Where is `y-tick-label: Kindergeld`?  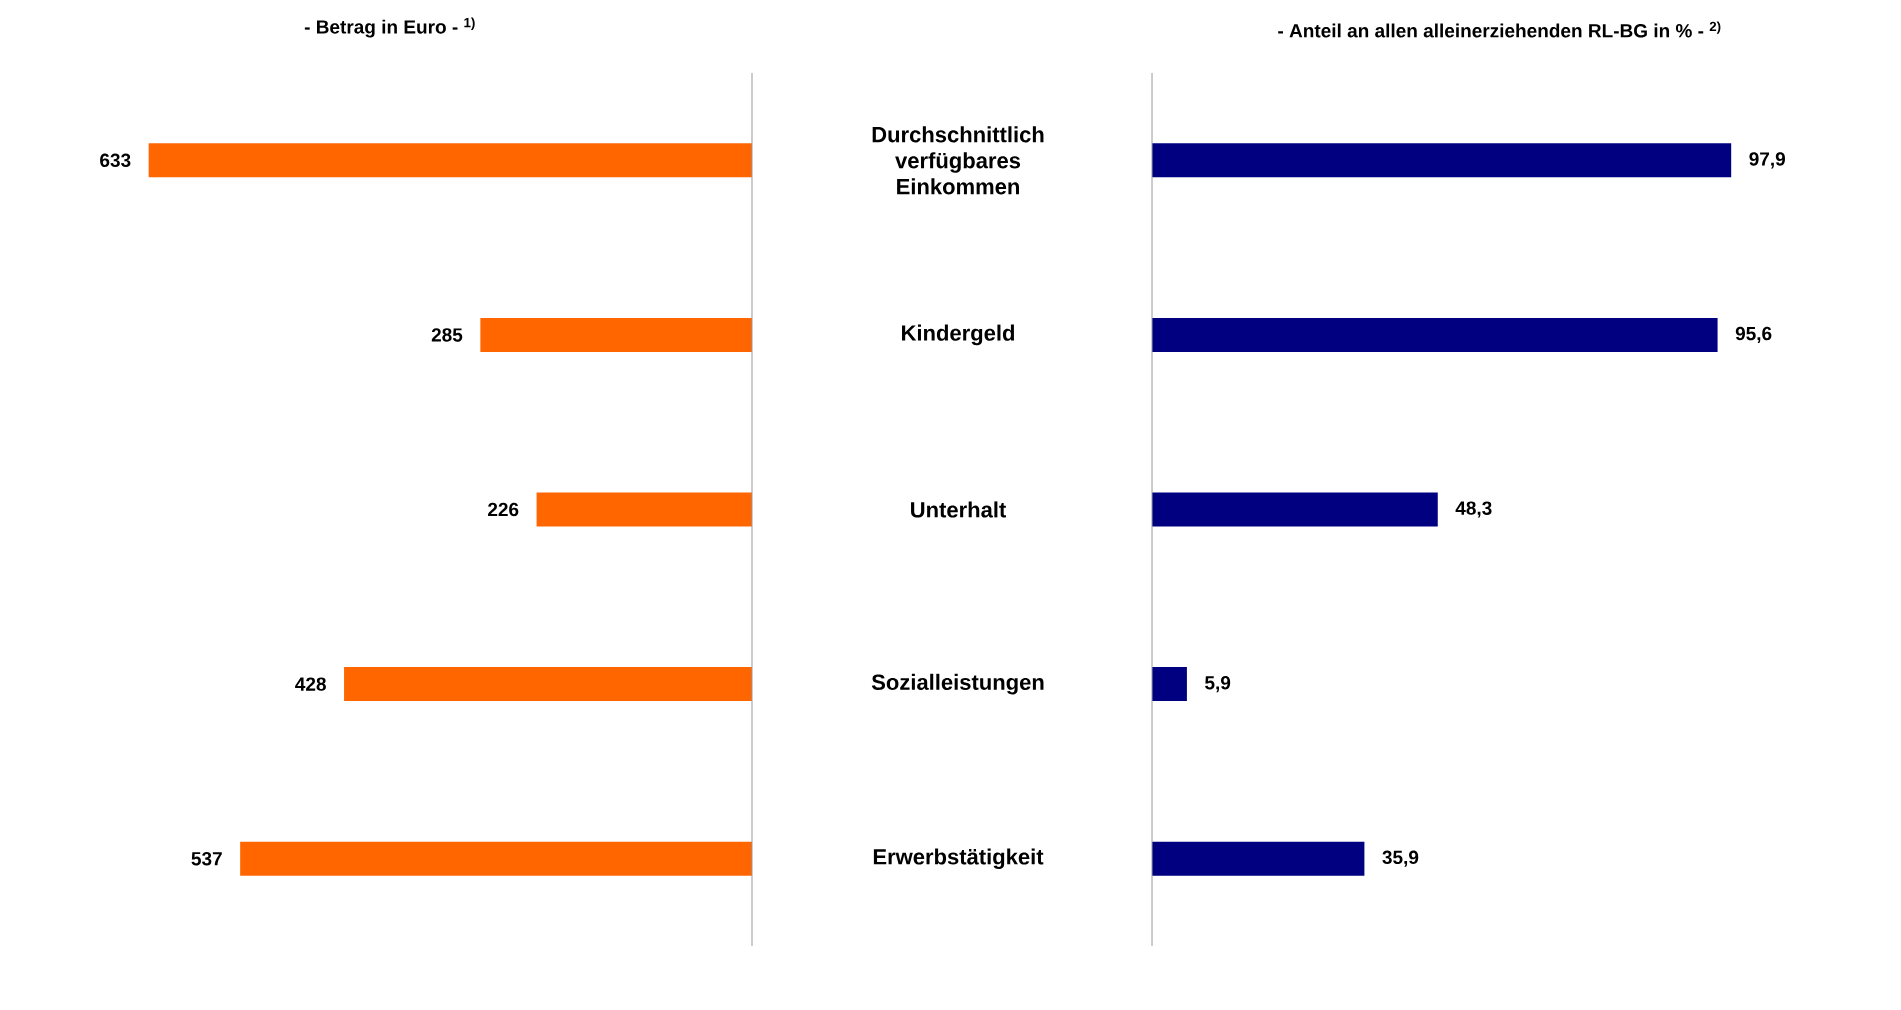 y-tick-label: Kindergeld is located at coordinates (958, 335).